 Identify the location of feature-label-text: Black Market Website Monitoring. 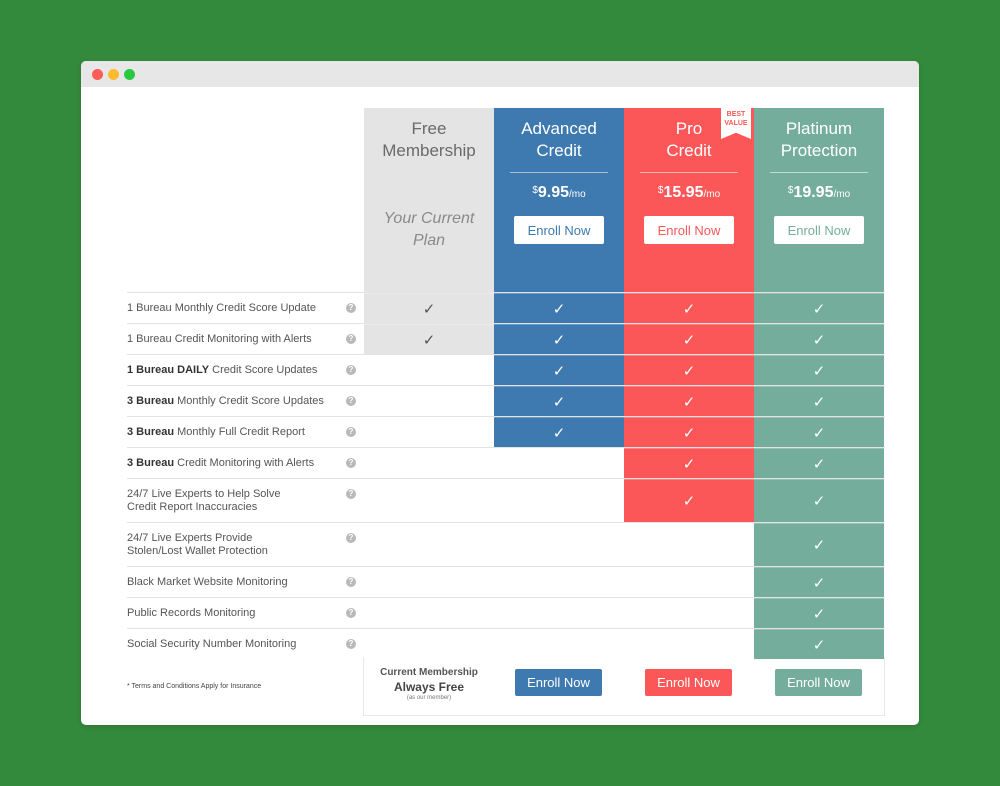
(207, 582).